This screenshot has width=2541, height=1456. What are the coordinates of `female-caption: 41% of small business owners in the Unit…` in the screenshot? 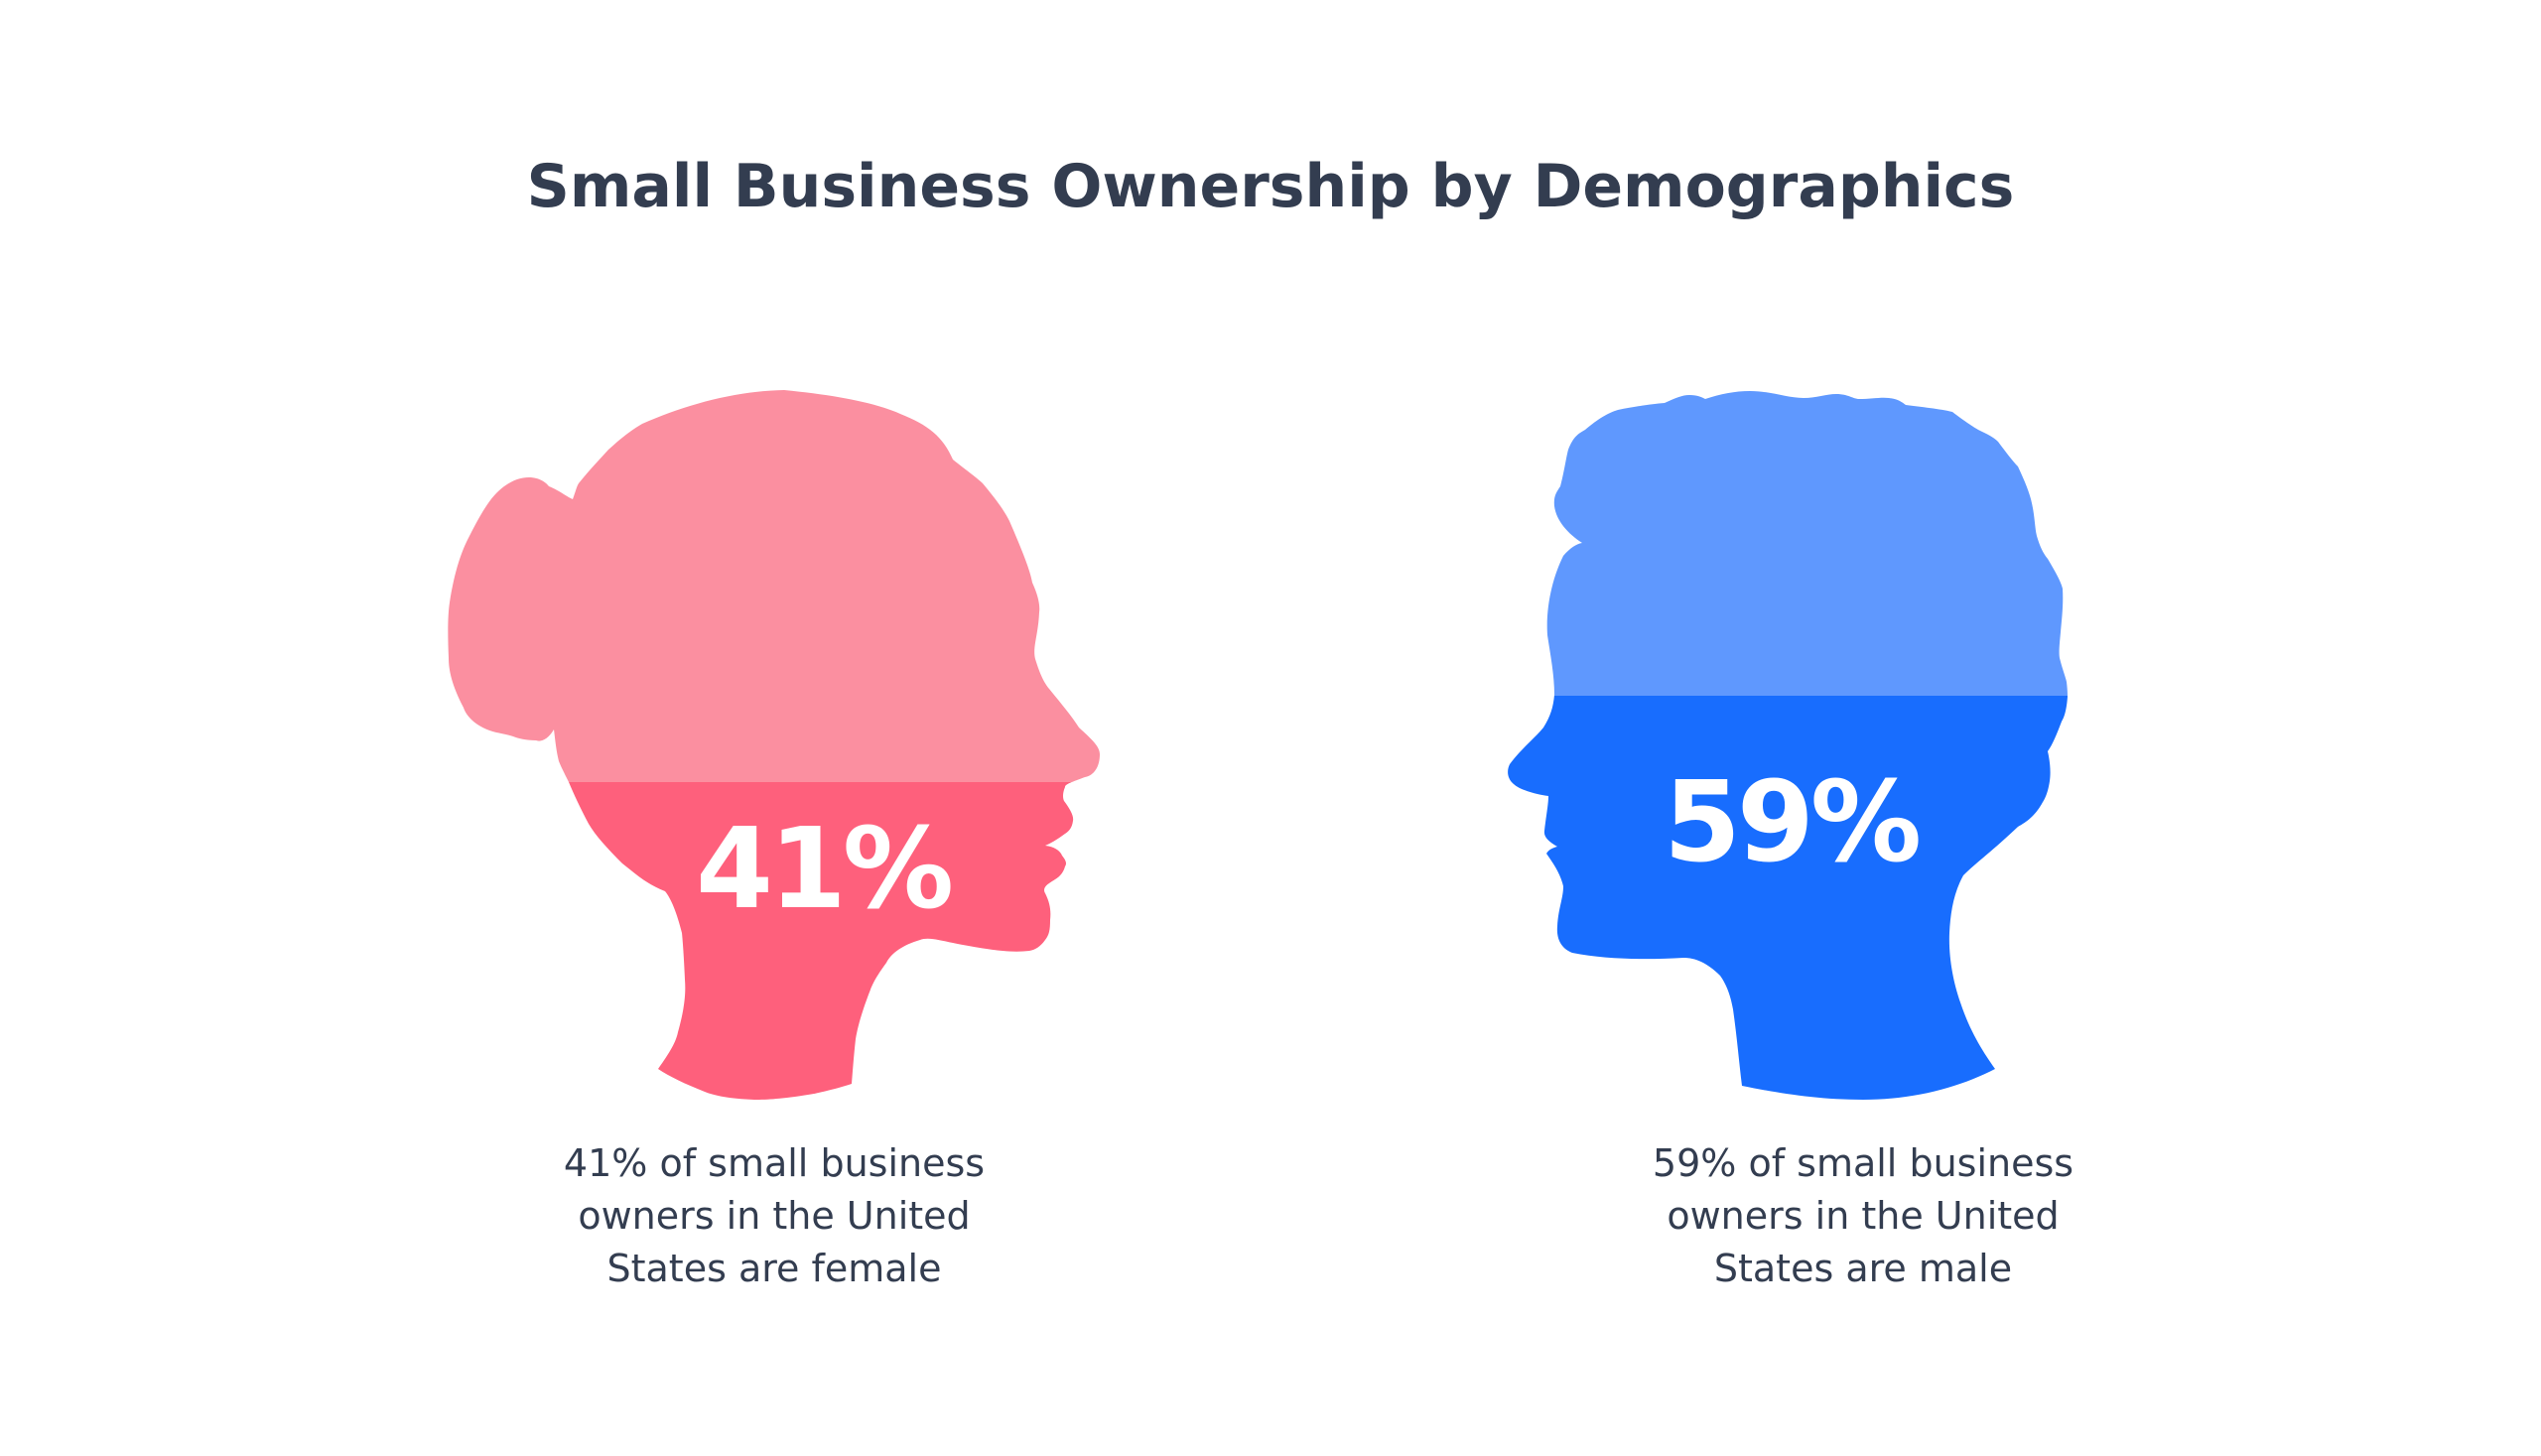 It's located at (774, 1216).